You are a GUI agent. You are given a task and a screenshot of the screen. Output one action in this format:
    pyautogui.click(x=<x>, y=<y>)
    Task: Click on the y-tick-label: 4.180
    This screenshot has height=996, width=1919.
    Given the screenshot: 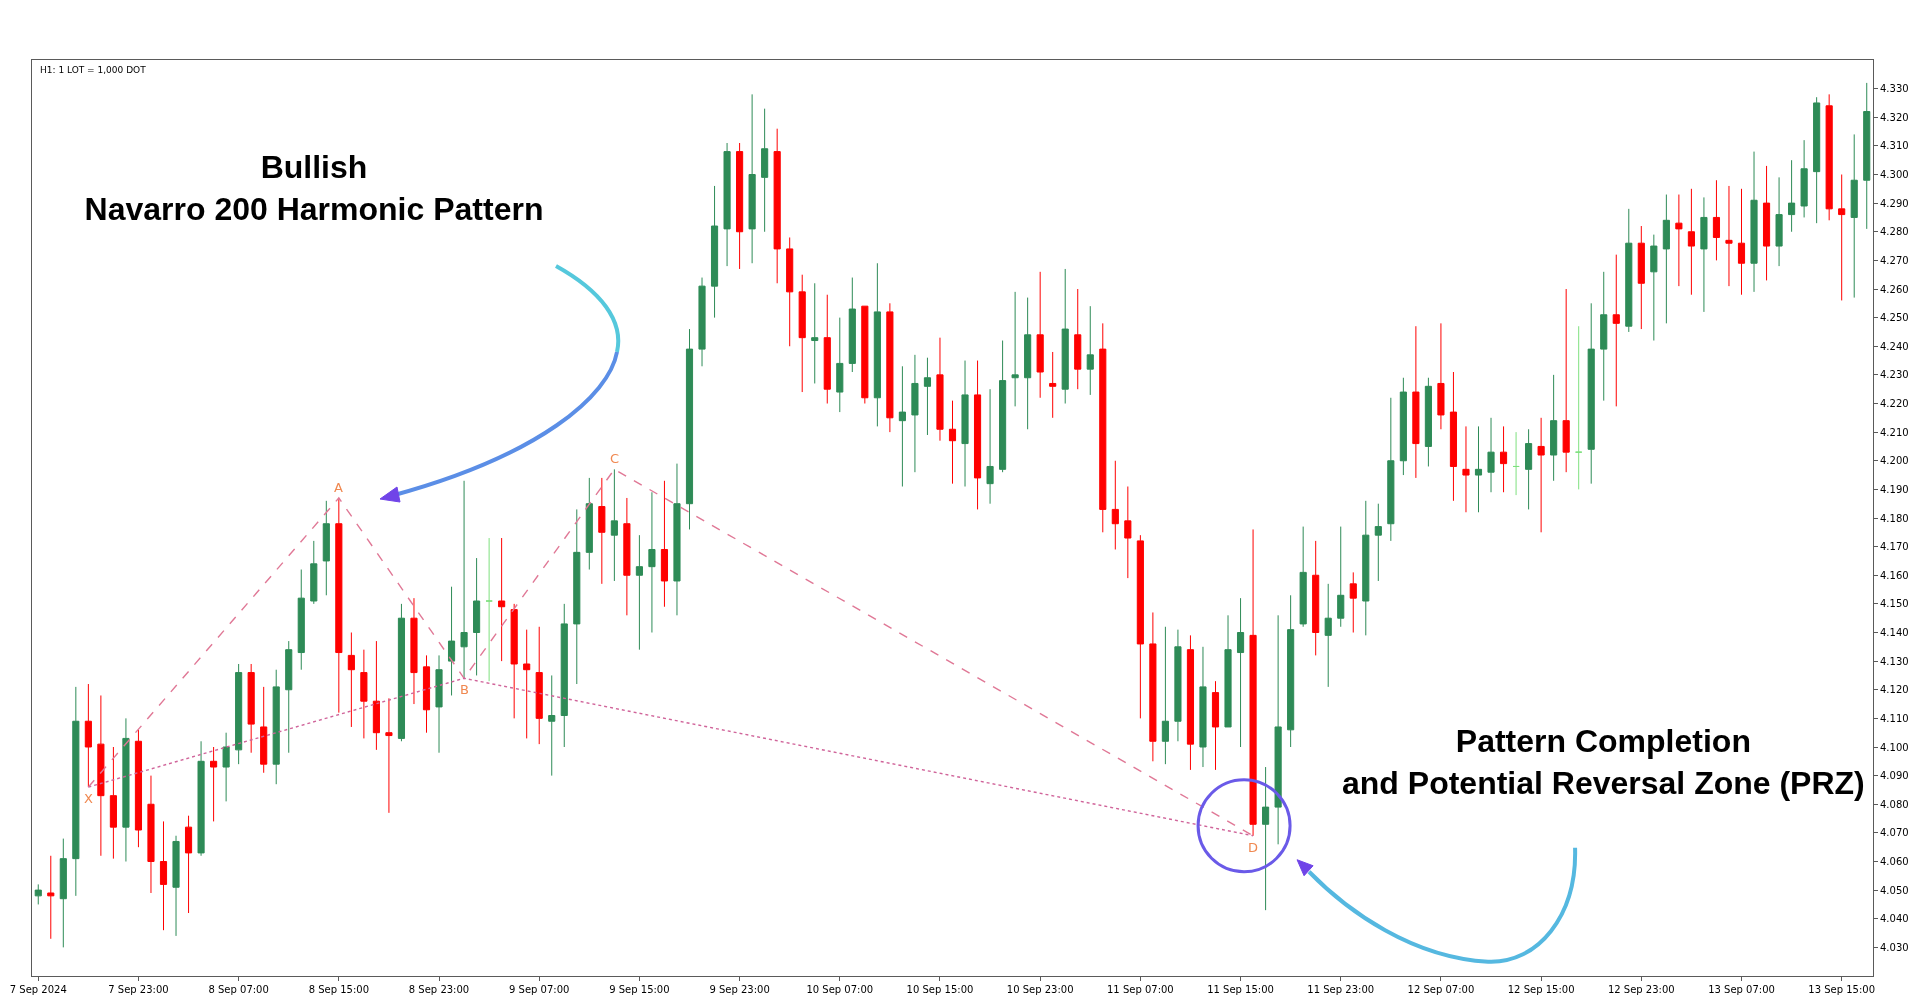 What is the action you would take?
    pyautogui.click(x=1894, y=518)
    